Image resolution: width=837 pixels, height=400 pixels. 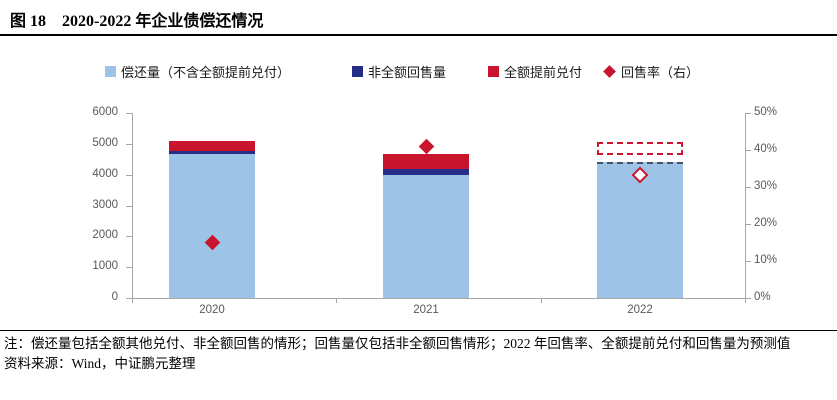 What do you see at coordinates (212, 145) in the screenshot?
I see `bar-segment-2-2020` at bounding box center [212, 145].